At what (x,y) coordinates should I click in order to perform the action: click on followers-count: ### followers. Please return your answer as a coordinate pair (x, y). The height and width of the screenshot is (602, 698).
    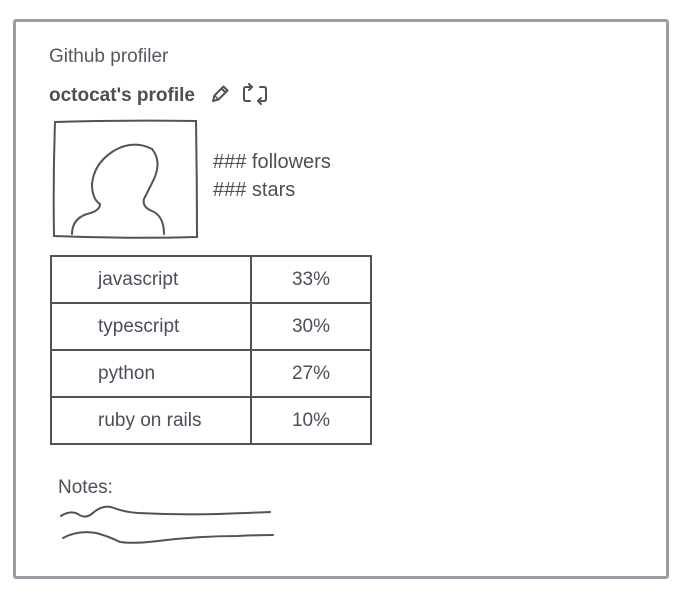
    Looking at the image, I should click on (272, 162).